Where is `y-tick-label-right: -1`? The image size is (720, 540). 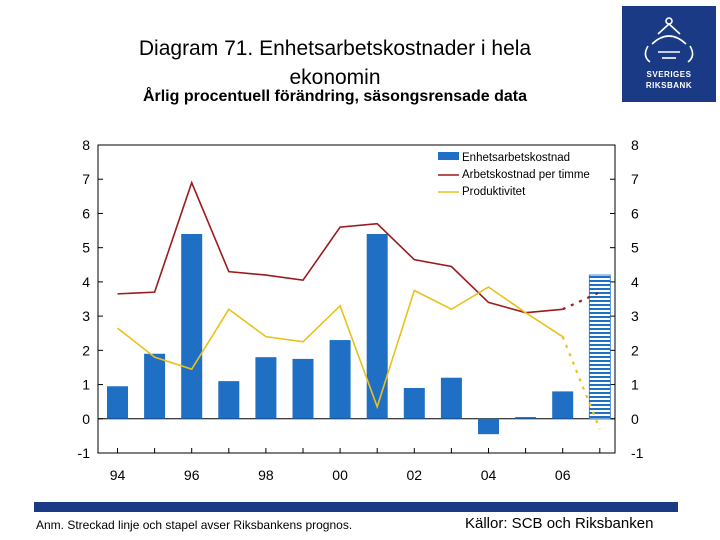
y-tick-label-right: -1 is located at coordinates (637, 453).